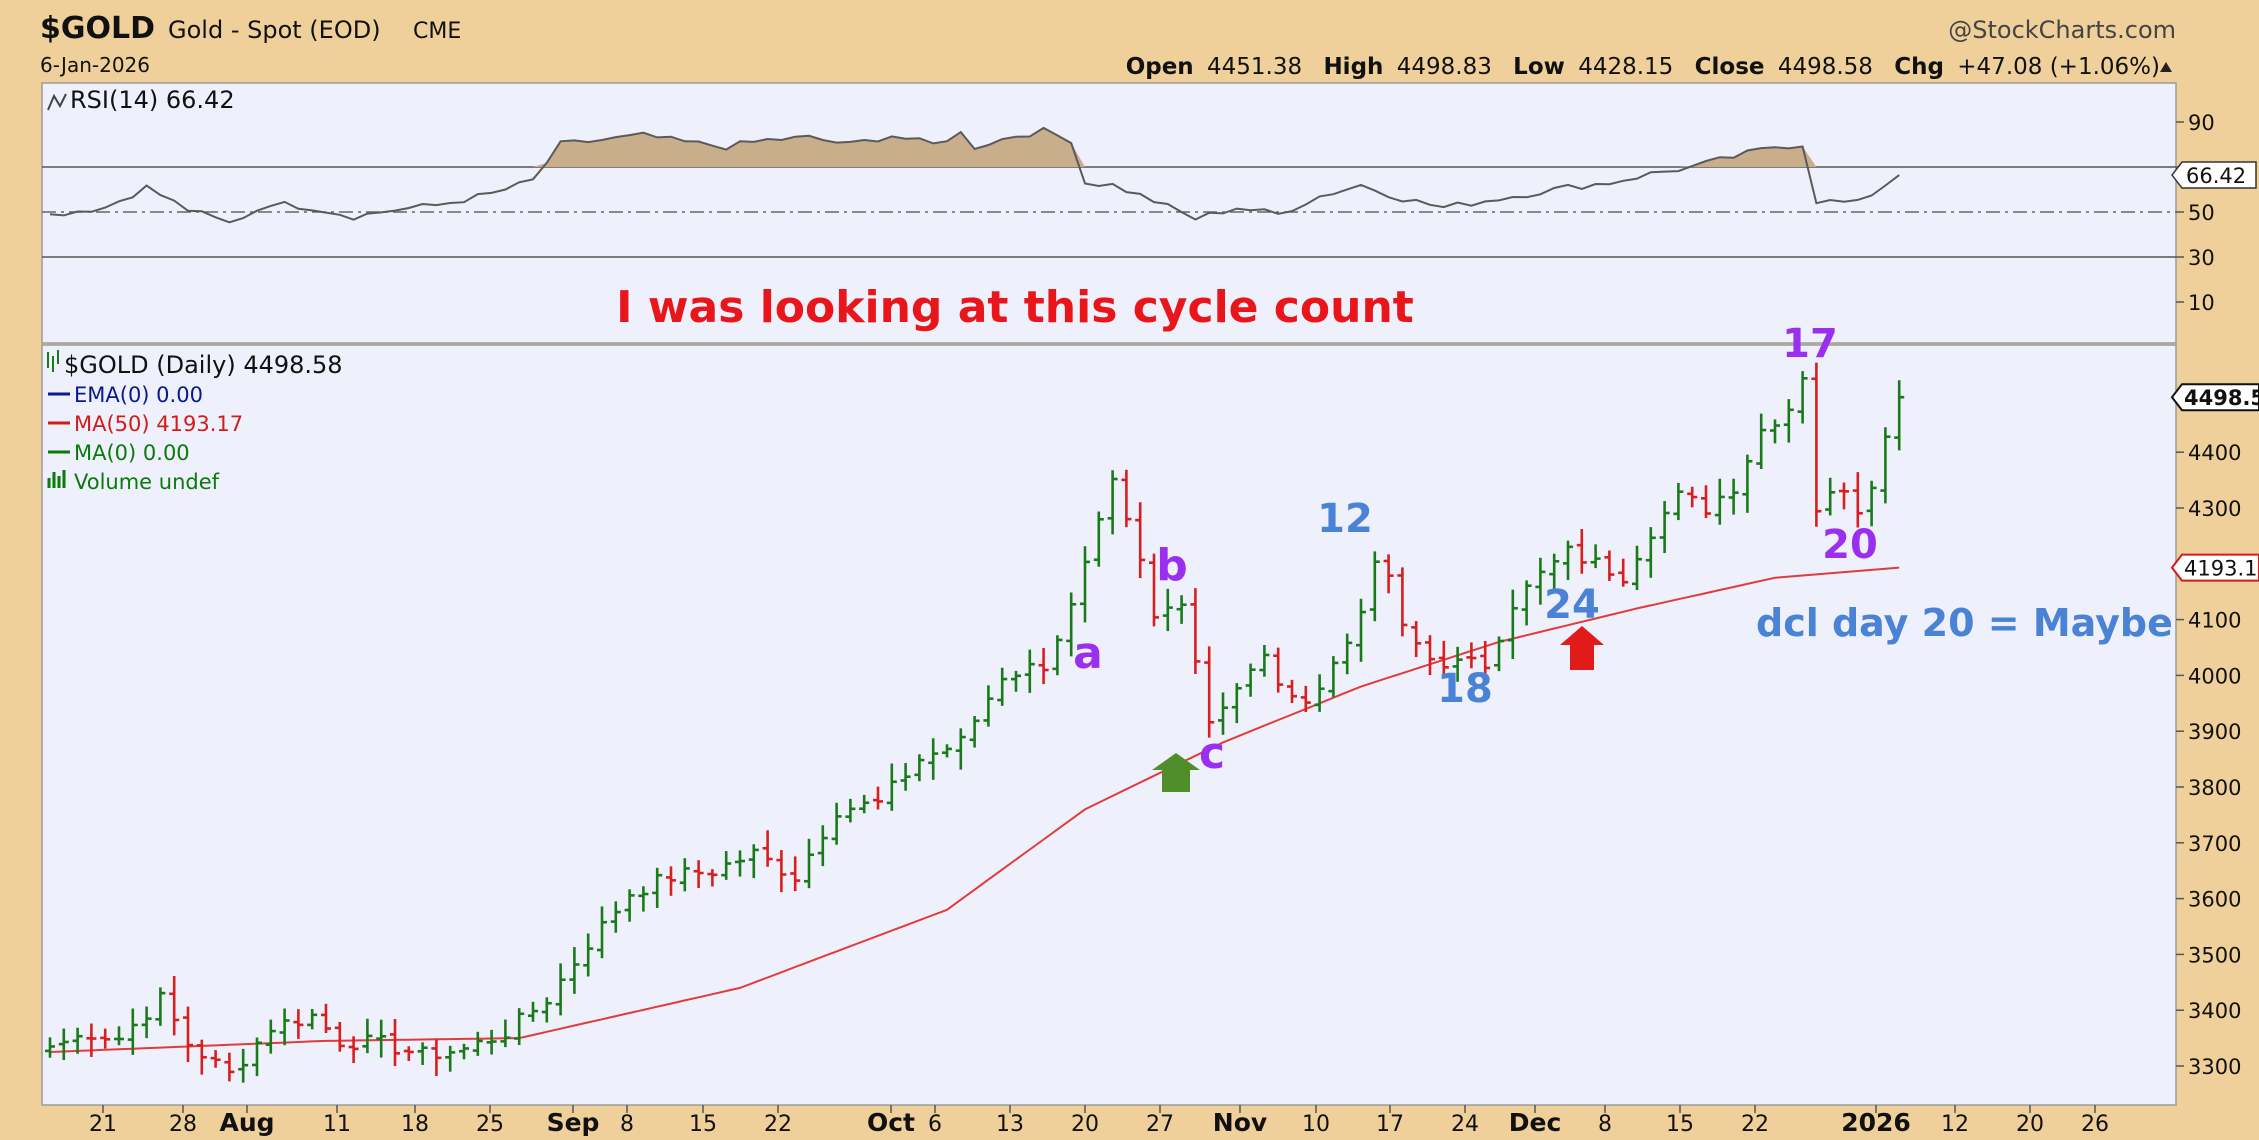 The image size is (2259, 1140). I want to click on x-tick-label: 12, so click(1955, 1124).